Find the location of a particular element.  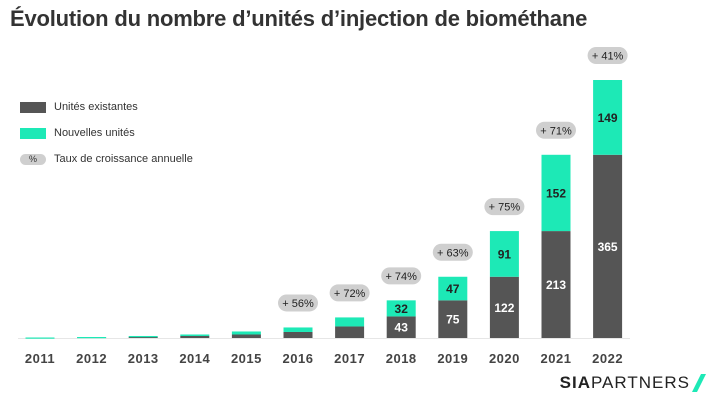

bar-new-2012 is located at coordinates (92, 337).